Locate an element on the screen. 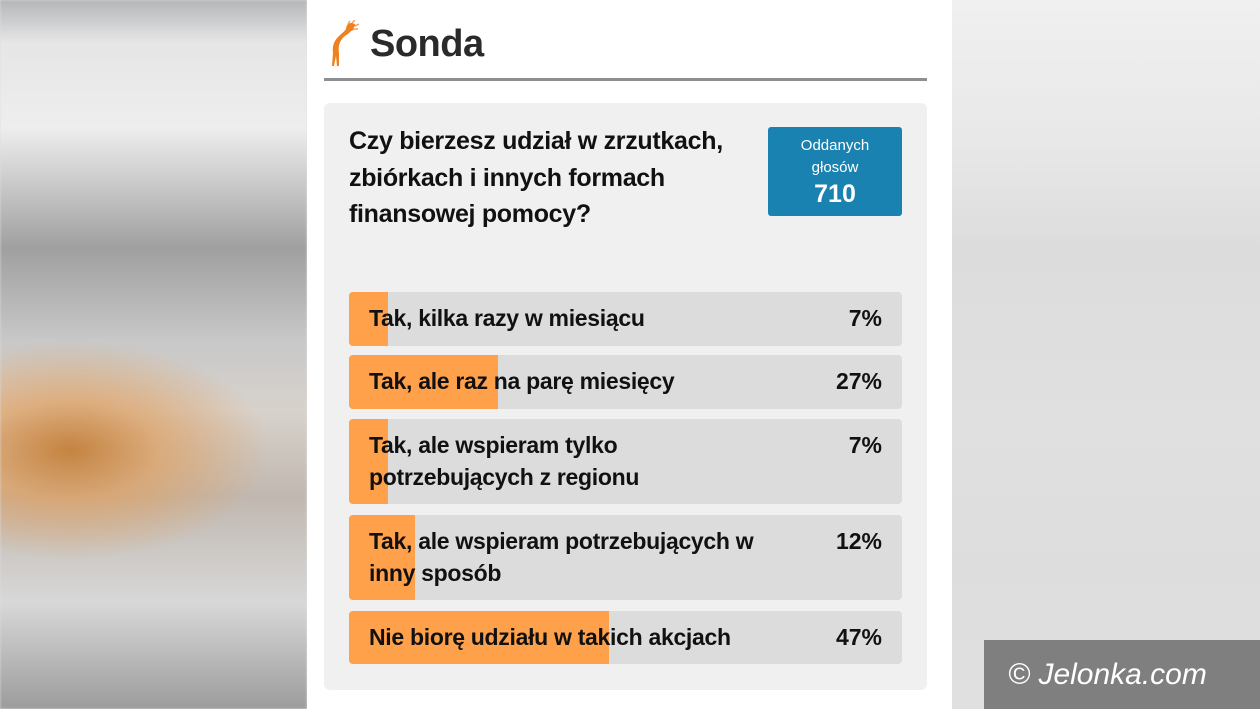 The image size is (1260, 709). widget-header: Sonda is located at coordinates (625, 44).